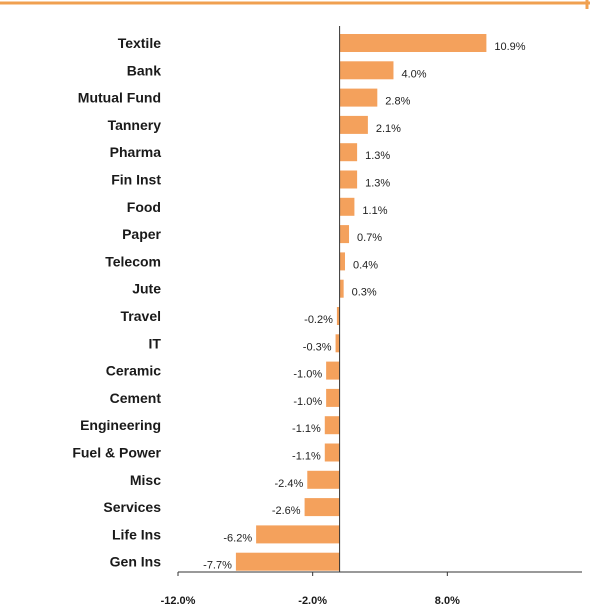 Image resolution: width=600 pixels, height=610 pixels. Describe the element at coordinates (133, 261) in the screenshot. I see `category-label-telecom: Telecom` at that location.